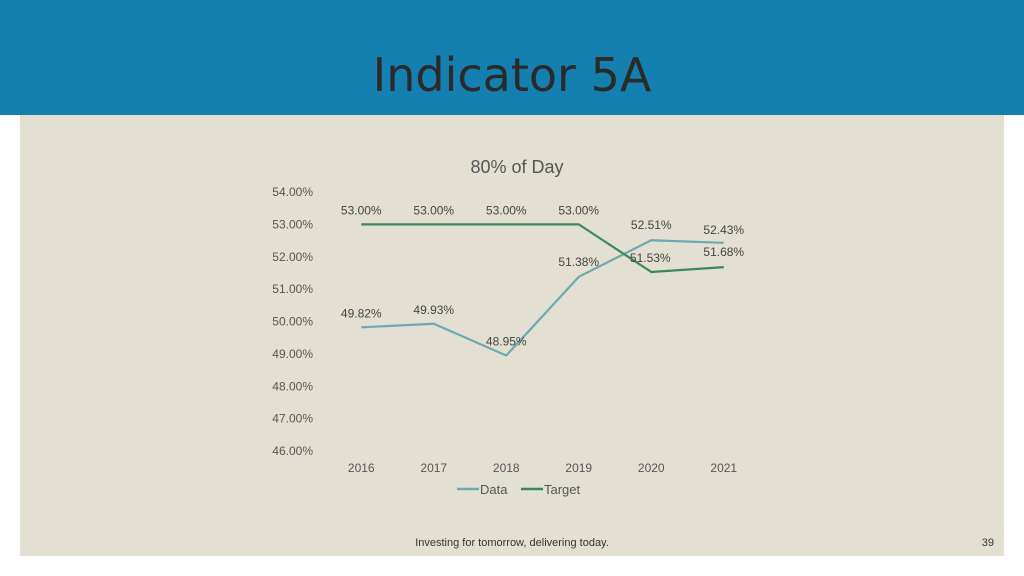  I want to click on page-number: 39, so click(987, 543).